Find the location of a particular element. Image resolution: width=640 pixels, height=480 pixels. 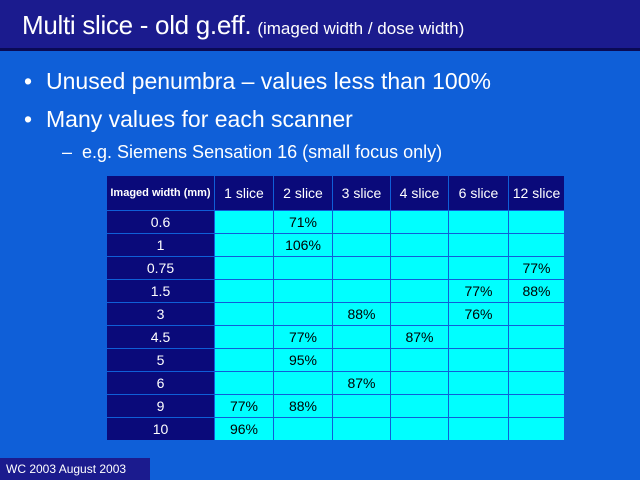

column-header: 12 slice is located at coordinates (536, 193).